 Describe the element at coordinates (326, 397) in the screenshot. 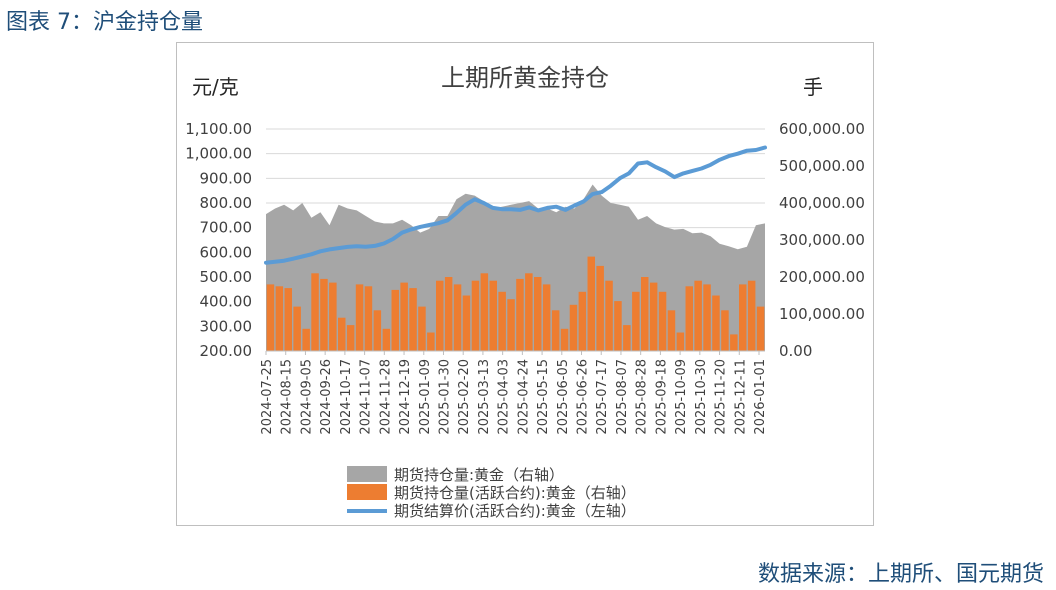

I see `x-tick-label: 2024-09-26` at that location.